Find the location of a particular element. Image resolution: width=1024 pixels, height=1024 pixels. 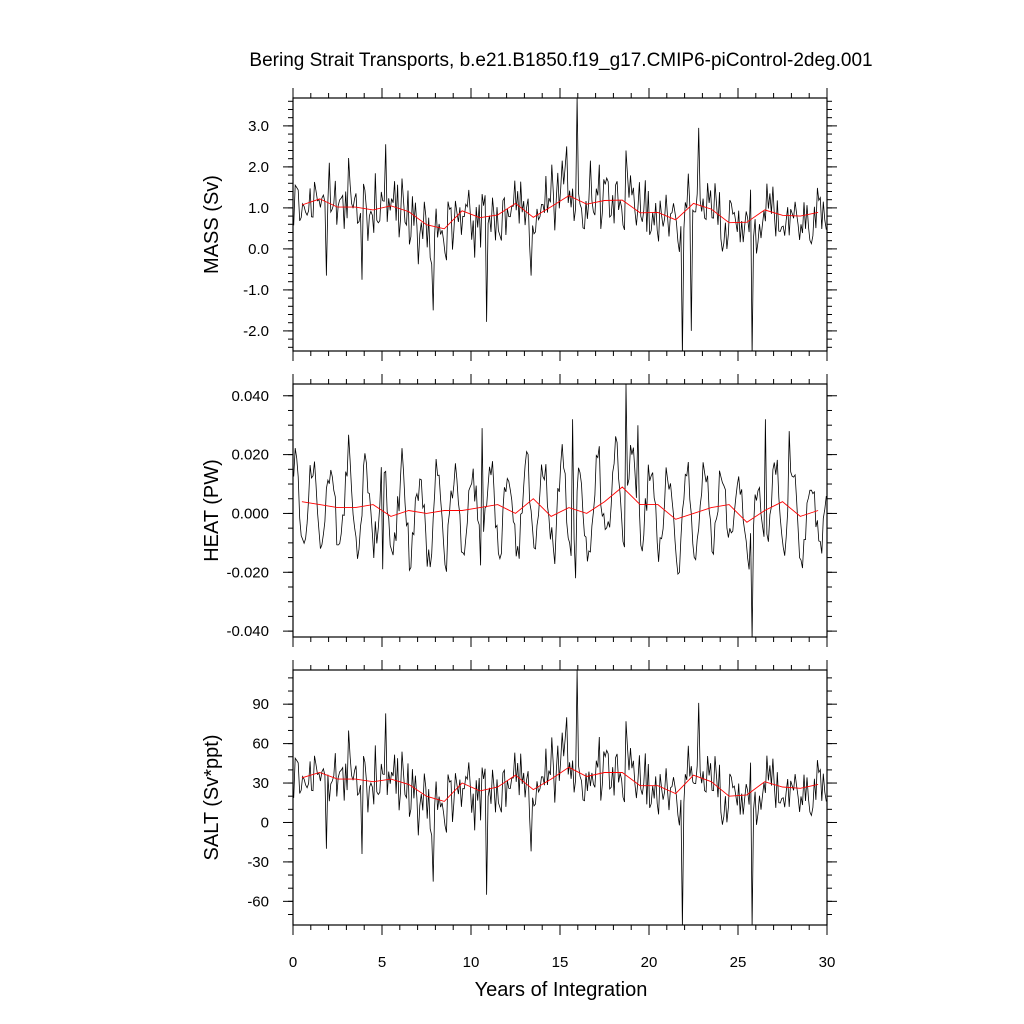

y-tick-label: -0.040 is located at coordinates (247, 631).